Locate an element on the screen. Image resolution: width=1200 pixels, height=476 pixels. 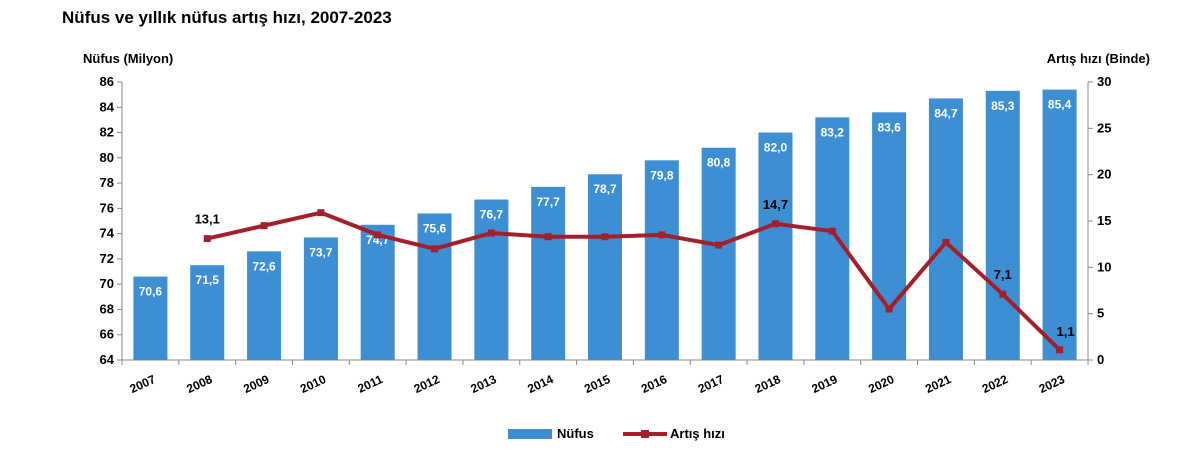
x-tick-label: 2009 is located at coordinates (256, 384).